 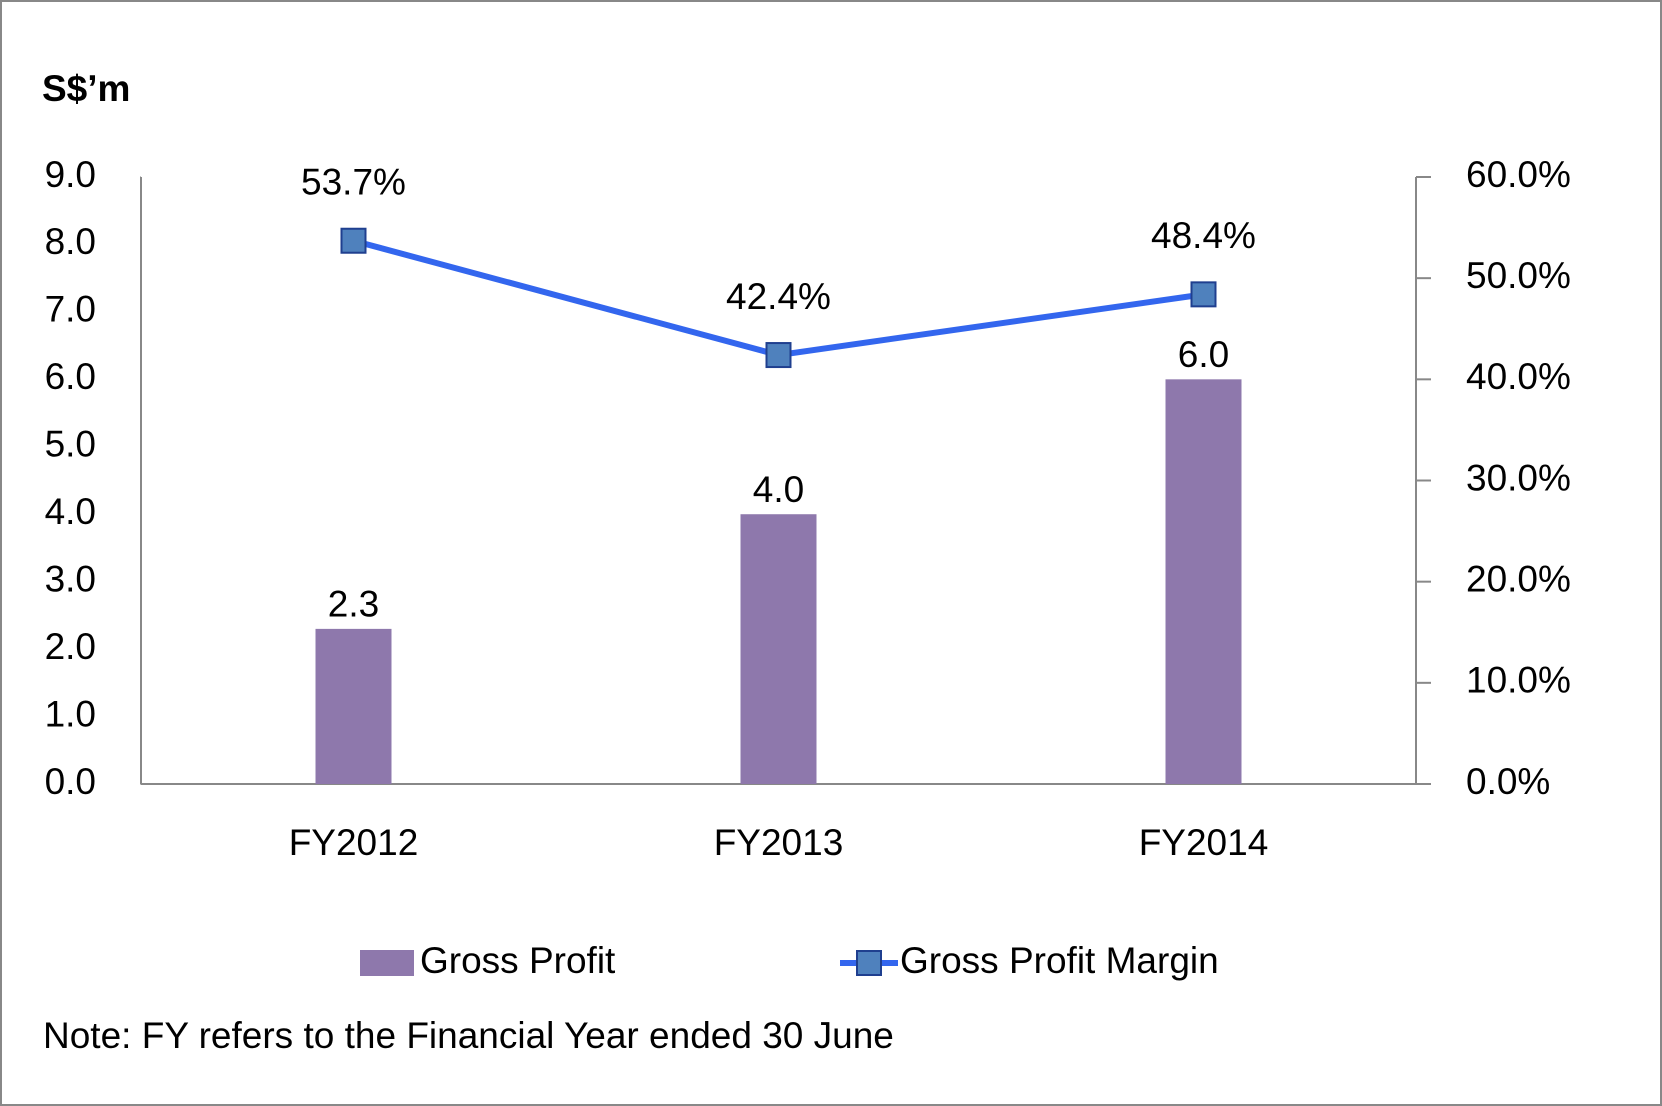 What do you see at coordinates (70, 781) in the screenshot?
I see `y-tick-label: 0.0` at bounding box center [70, 781].